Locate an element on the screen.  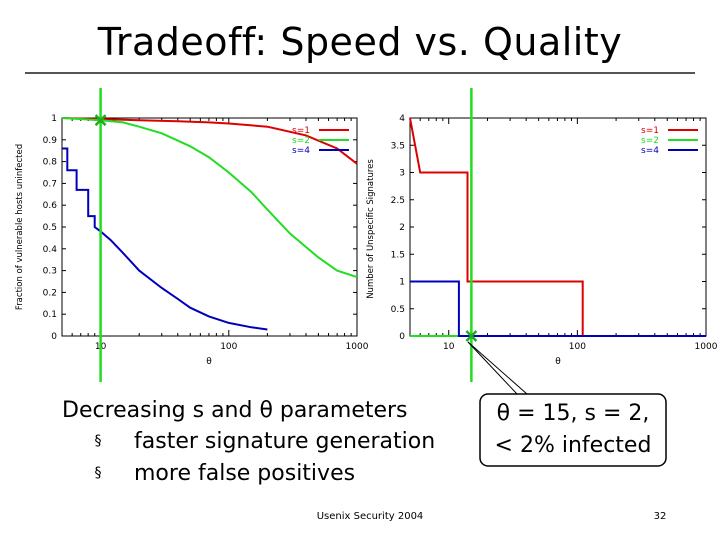
bullet-text: more false positives is located at coordinates (245, 473).